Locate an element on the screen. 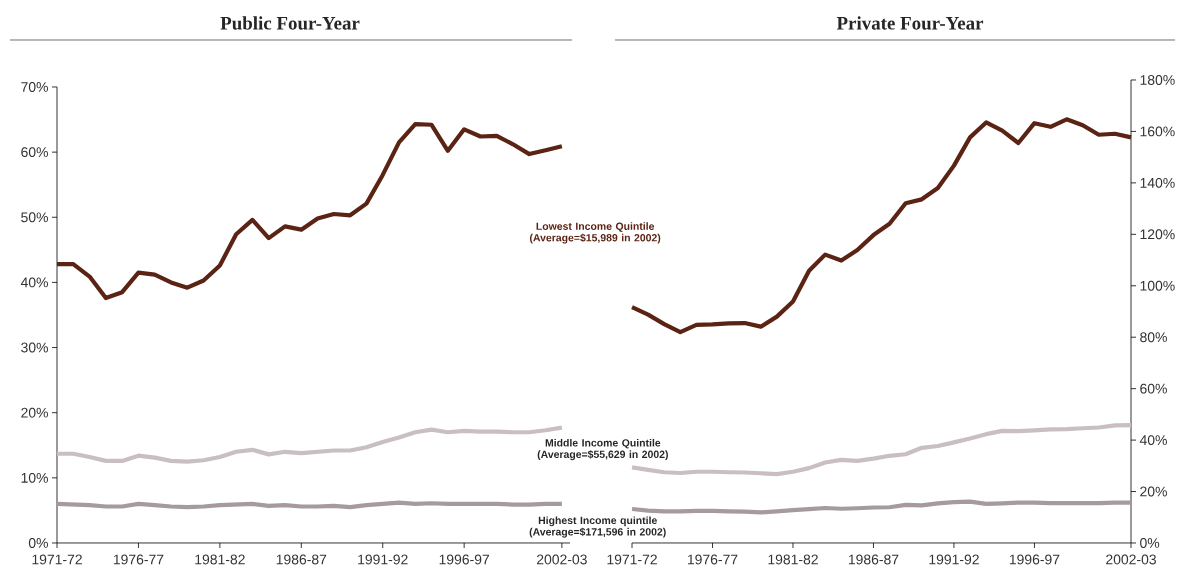 The width and height of the screenshot is (1186, 573). series-label: Middle Income Quintile (Average=$55,629 in 2002) is located at coordinates (602, 449).